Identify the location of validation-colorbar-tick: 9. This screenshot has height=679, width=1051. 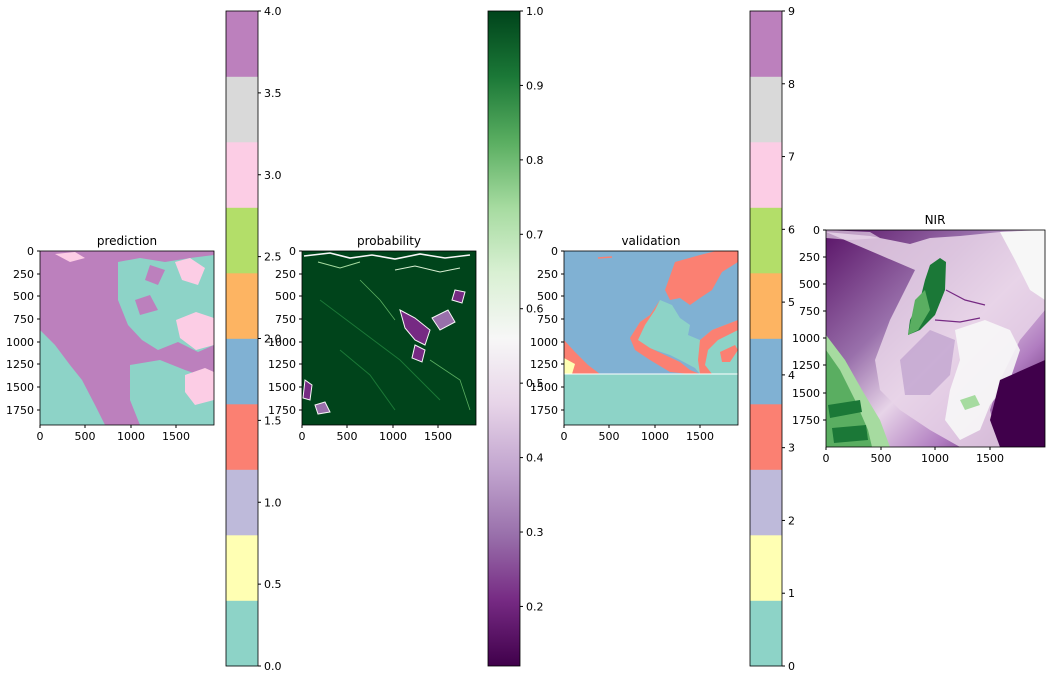
(791, 11).